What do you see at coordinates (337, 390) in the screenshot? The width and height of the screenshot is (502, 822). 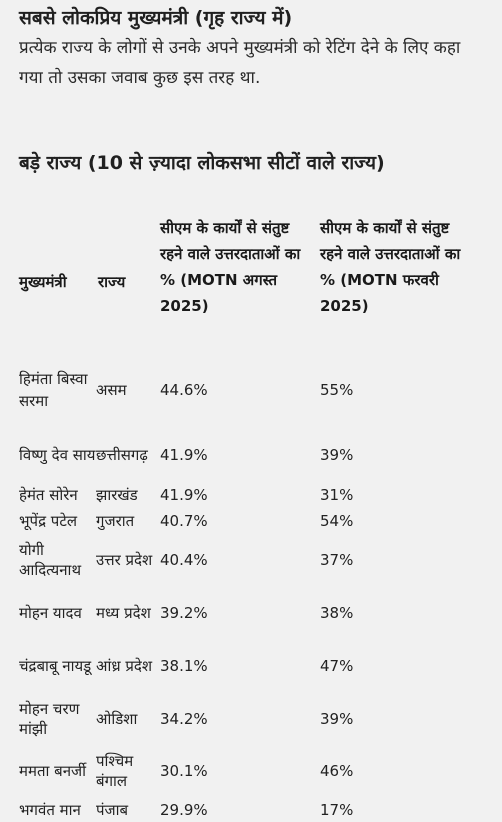 I see `feb-value: 55%` at bounding box center [337, 390].